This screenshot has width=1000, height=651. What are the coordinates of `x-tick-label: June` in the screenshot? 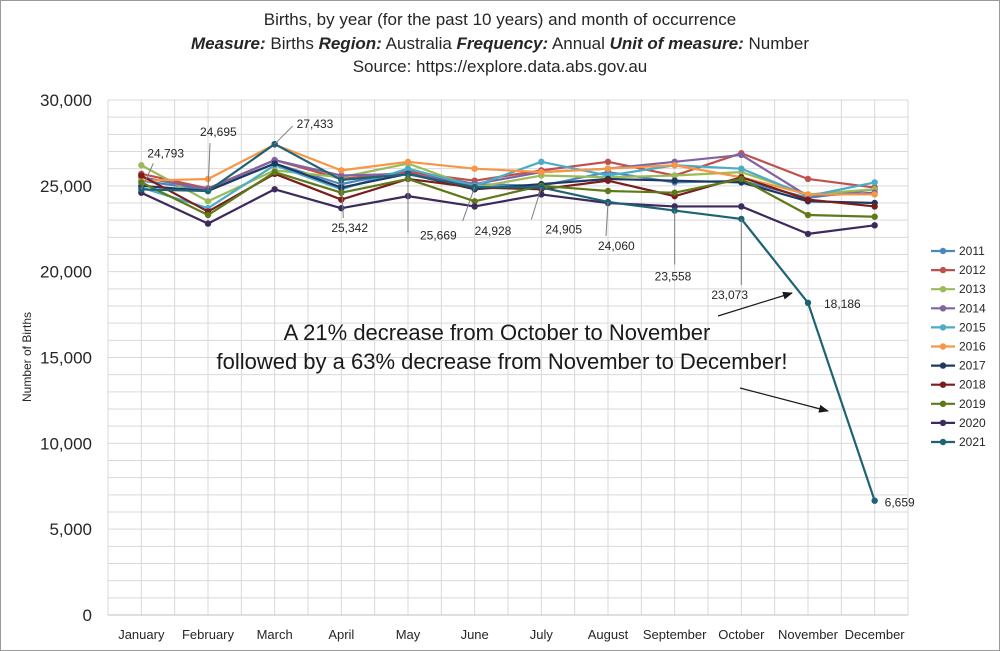 It's located at (475, 634).